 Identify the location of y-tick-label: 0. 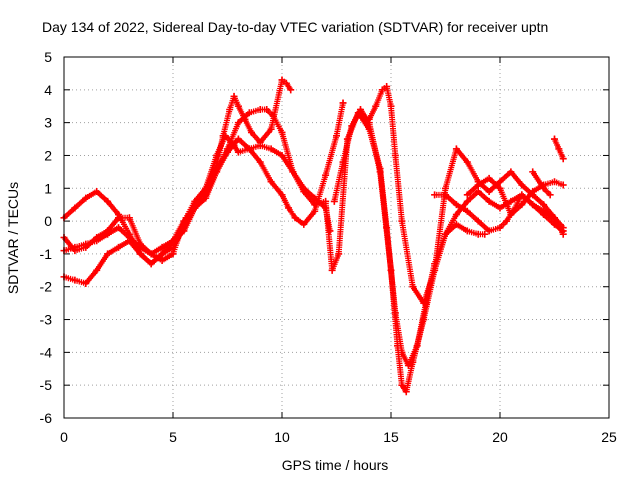
(48, 221).